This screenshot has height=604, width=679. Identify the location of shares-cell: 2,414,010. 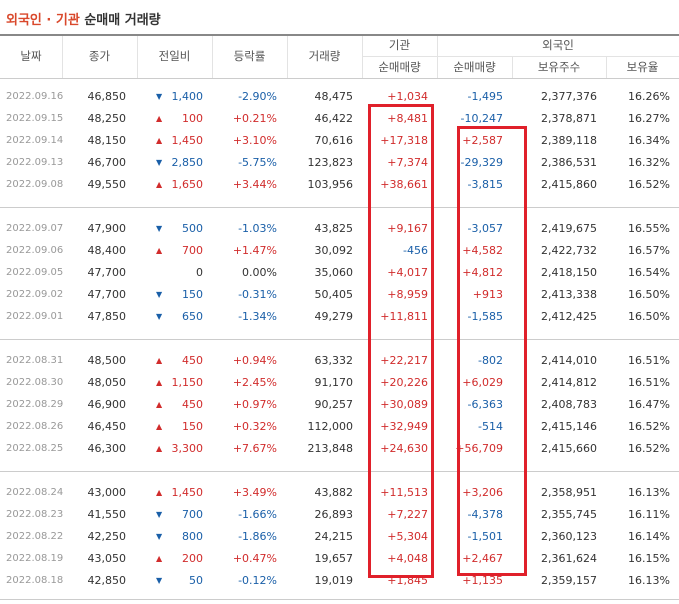
(569, 360).